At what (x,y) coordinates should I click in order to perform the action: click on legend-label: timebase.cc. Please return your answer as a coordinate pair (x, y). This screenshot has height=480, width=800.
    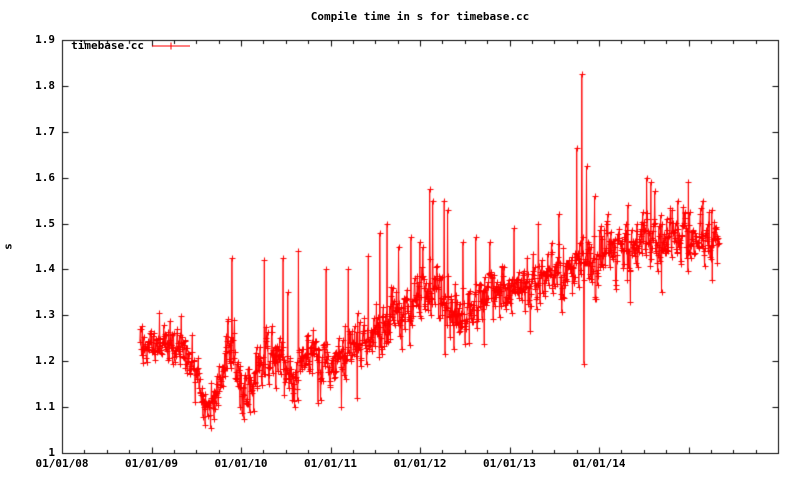
    Looking at the image, I should click on (107, 45).